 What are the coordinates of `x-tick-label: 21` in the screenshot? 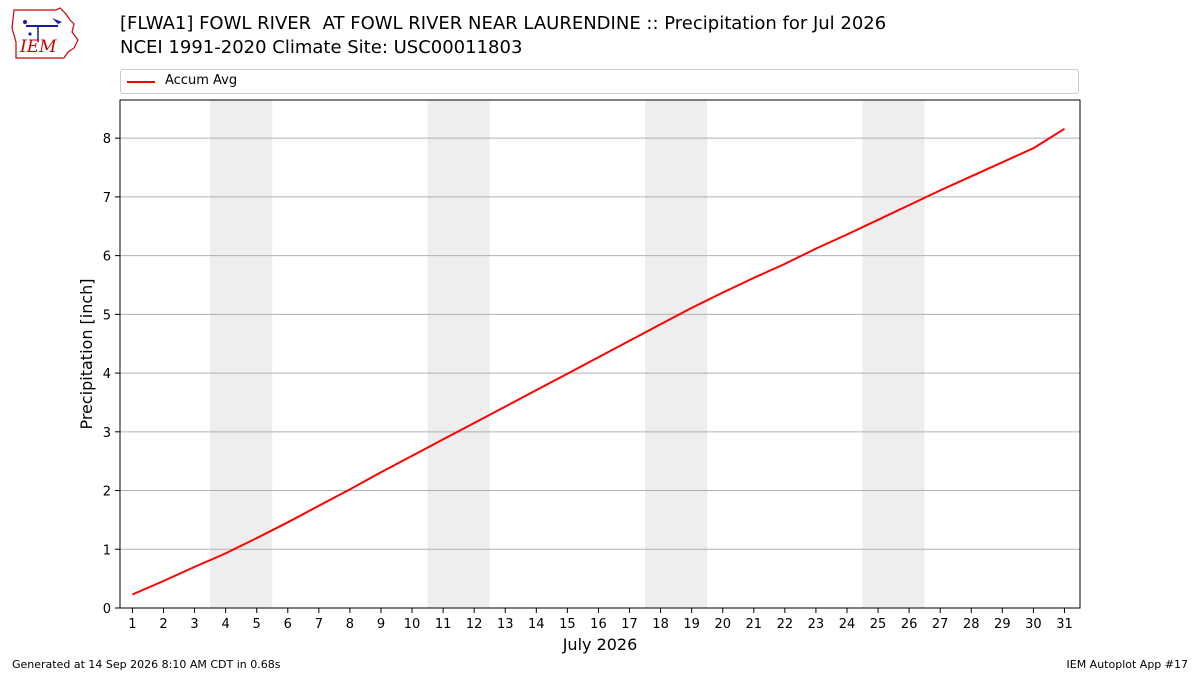 It's located at (754, 624).